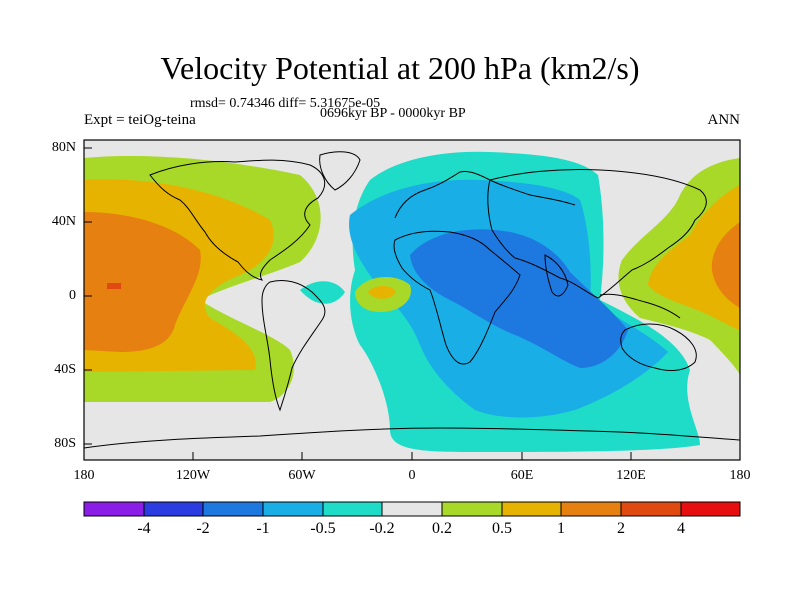 This screenshot has height=600, width=800. Describe the element at coordinates (485, 195) in the screenshot. I see `europe-coast` at that location.